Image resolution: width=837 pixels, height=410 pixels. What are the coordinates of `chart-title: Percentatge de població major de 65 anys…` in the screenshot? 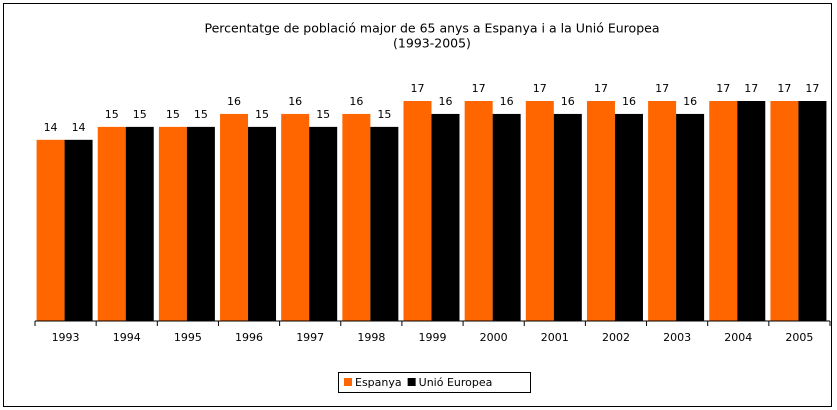 It's located at (432, 28).